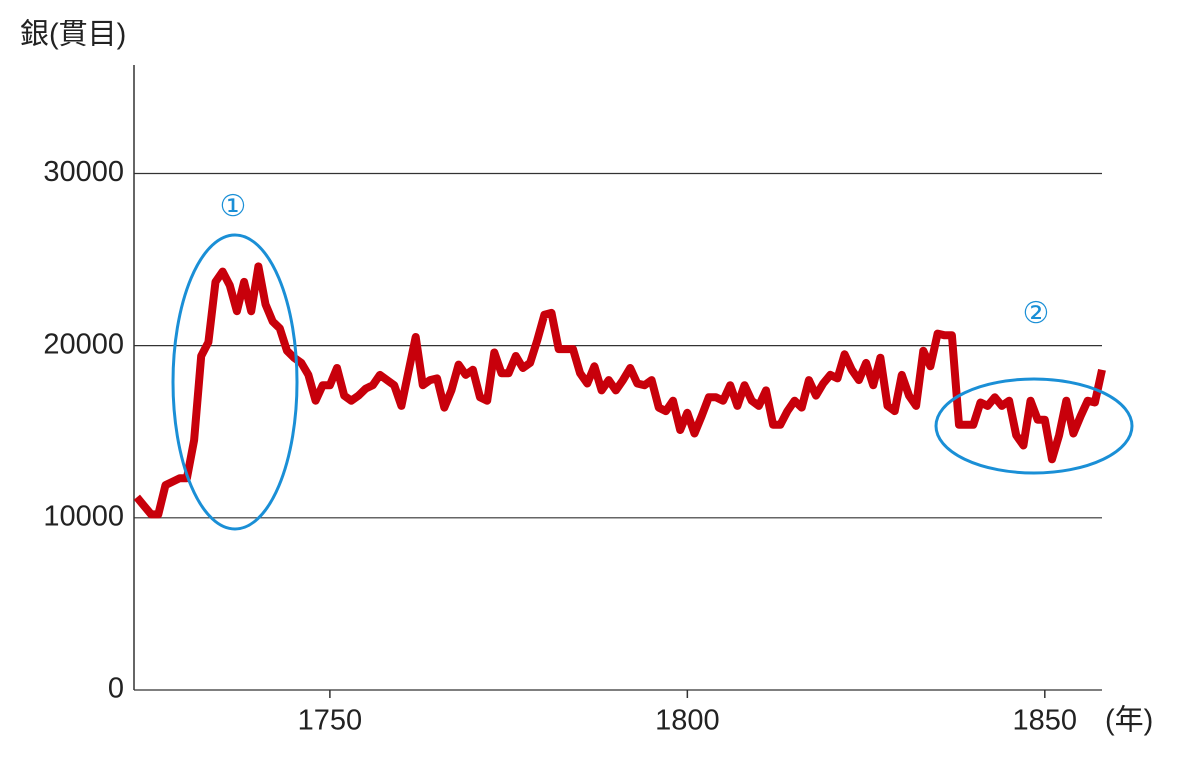 The height and width of the screenshot is (773, 1200). What do you see at coordinates (330, 721) in the screenshot?
I see `x-tick-label: 1750` at bounding box center [330, 721].